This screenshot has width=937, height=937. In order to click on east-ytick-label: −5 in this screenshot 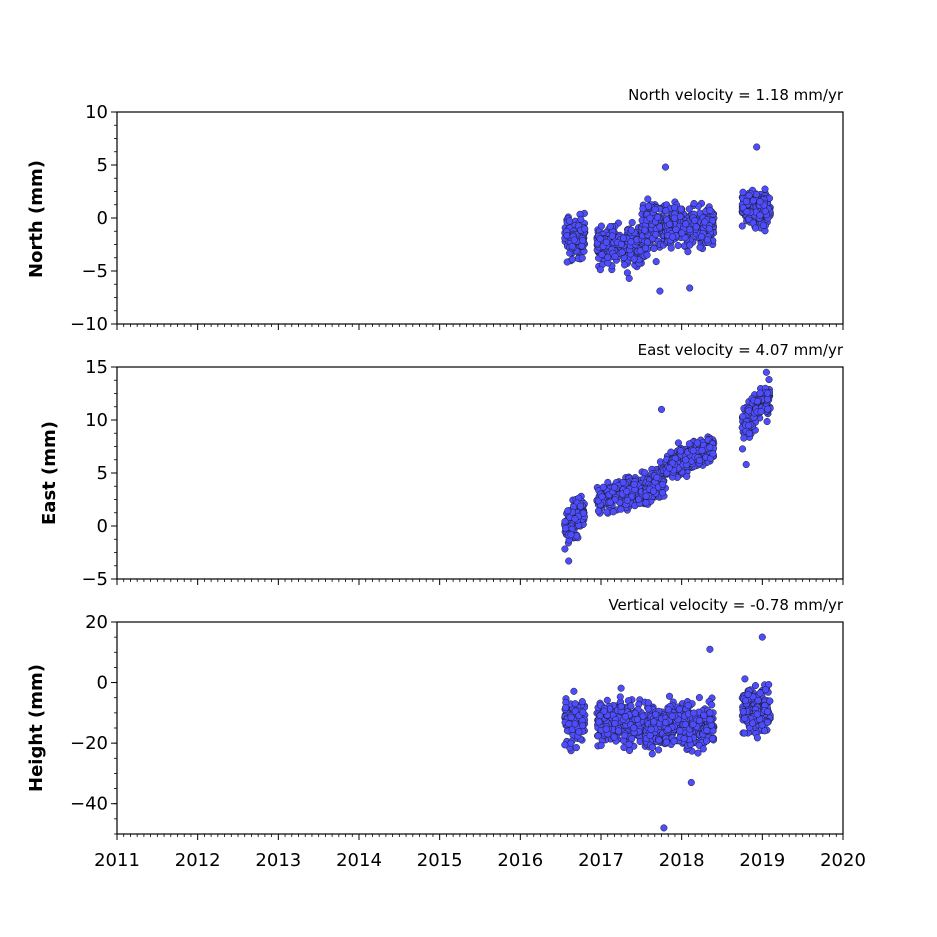, I will do `click(94, 579)`.